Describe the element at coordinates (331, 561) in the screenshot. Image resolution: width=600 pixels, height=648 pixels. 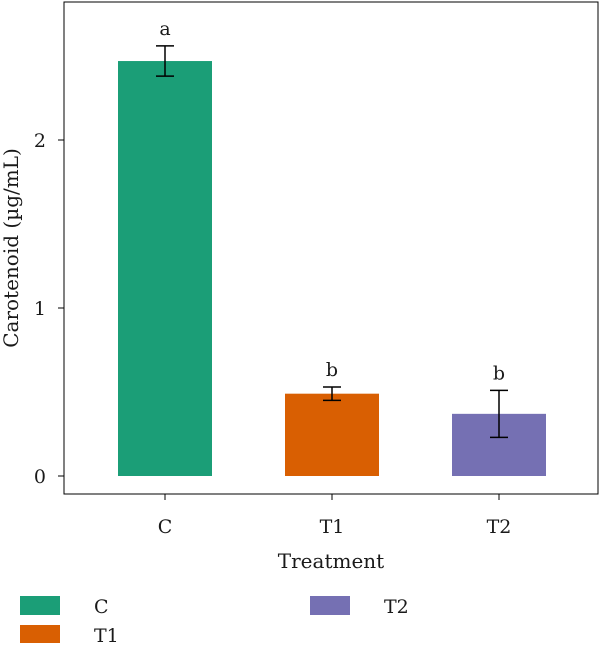
I see `x-axis-title: Treatment` at that location.